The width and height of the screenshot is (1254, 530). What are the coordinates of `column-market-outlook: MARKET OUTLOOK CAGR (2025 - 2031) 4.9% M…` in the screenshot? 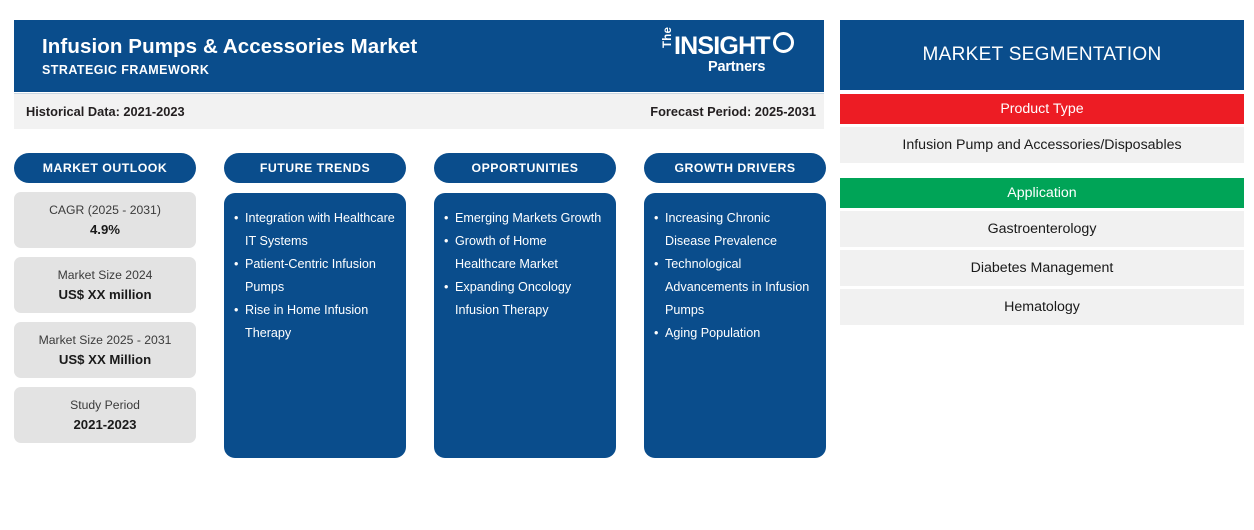 It's located at (105, 298).